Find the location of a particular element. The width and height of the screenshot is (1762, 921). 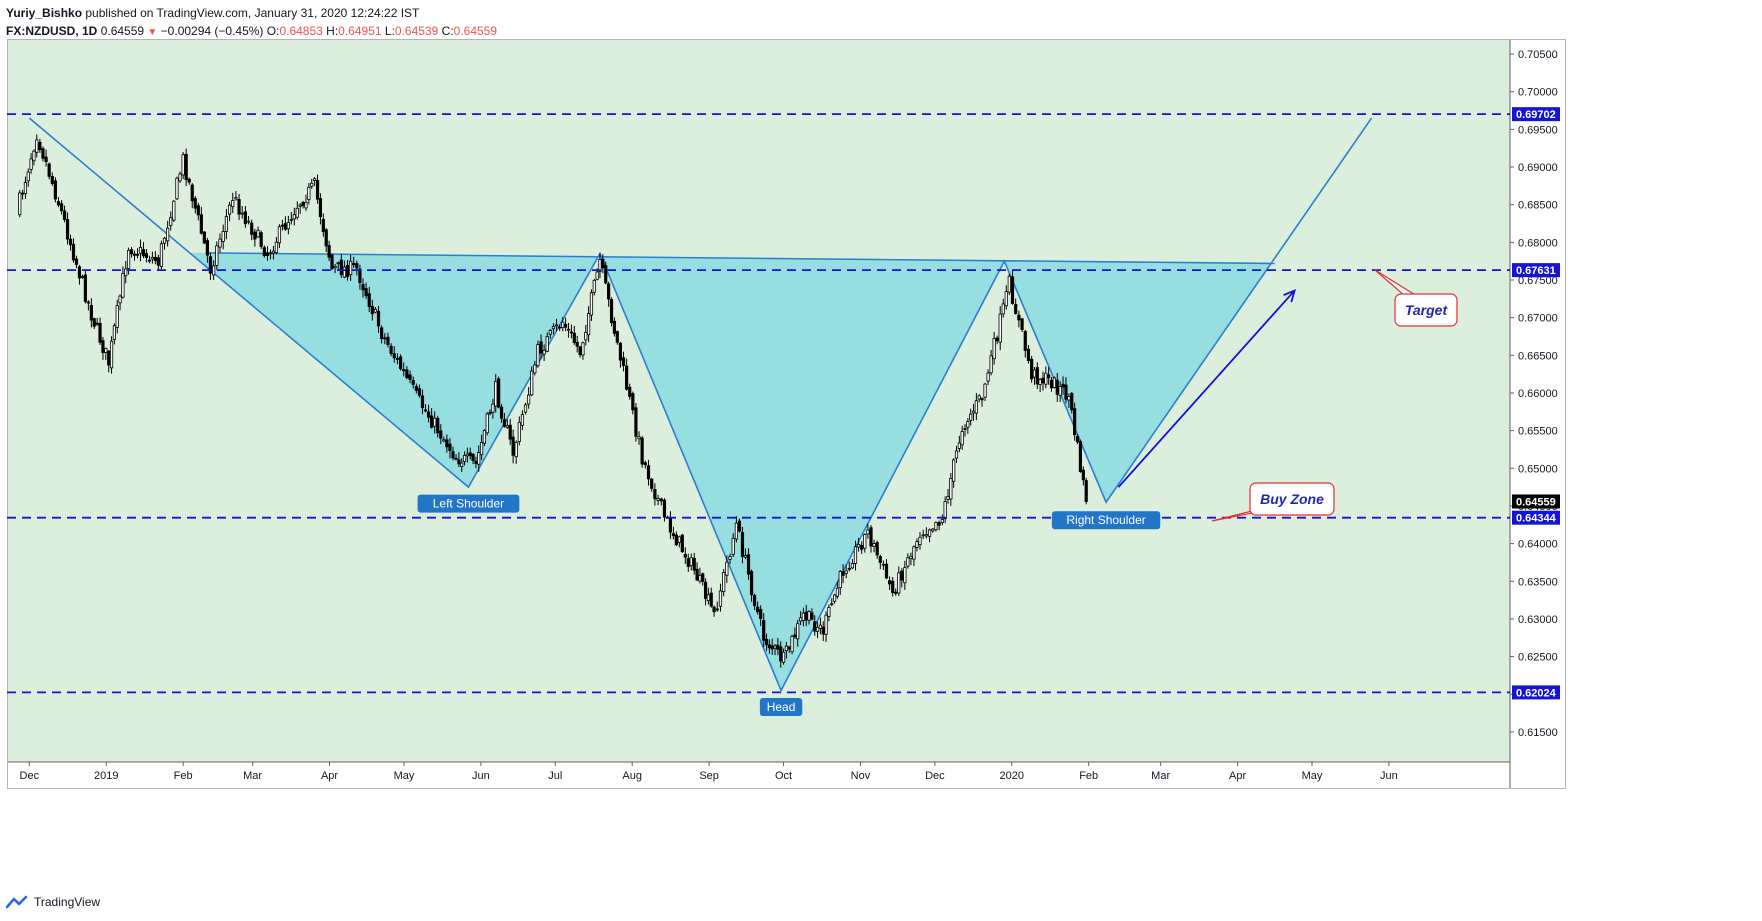

symbol-label: FX:NZDUSD, 1D is located at coordinates (52, 31).